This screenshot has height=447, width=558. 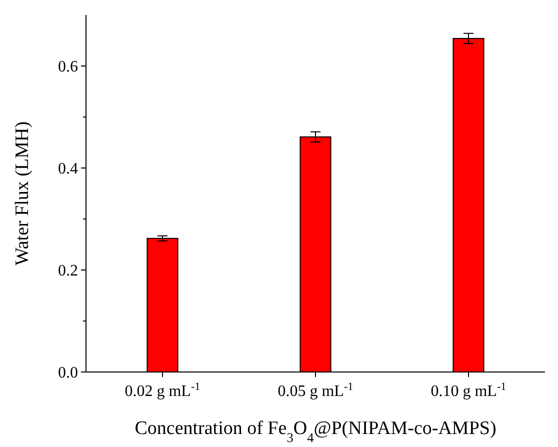 I want to click on x-tick-label: 0.10 g mL$^{-1}$, so click(x=468, y=390).